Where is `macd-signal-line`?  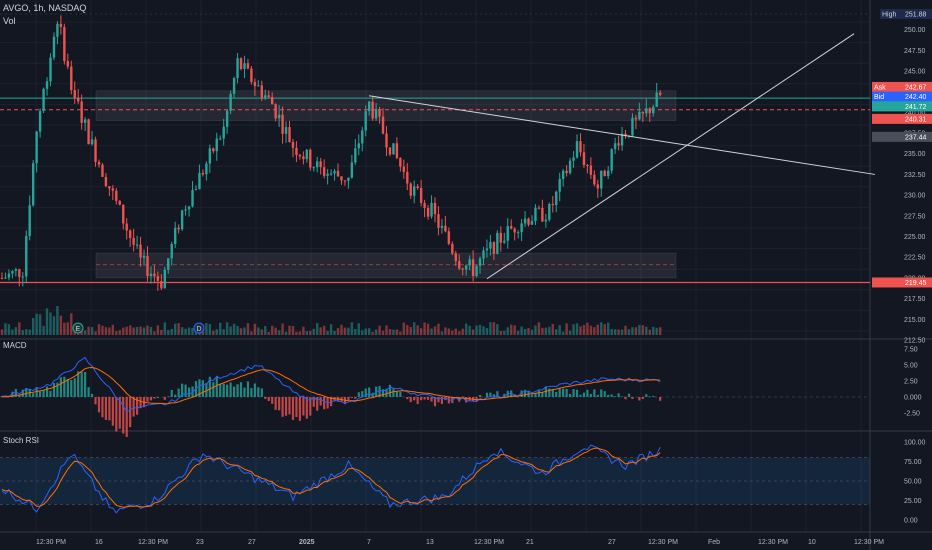
macd-signal-line is located at coordinates (331, 385).